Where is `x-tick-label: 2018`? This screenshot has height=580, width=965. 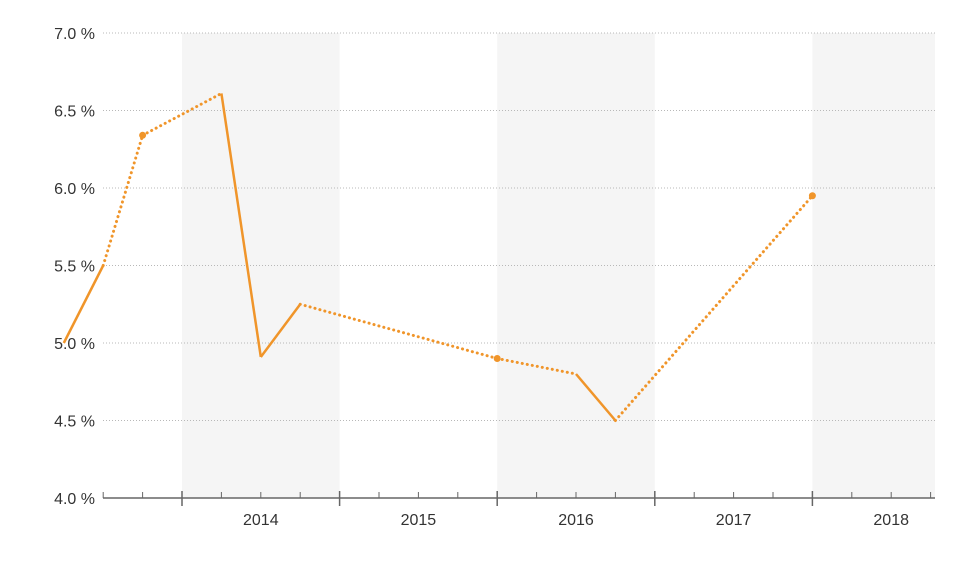
x-tick-label: 2018 is located at coordinates (891, 520).